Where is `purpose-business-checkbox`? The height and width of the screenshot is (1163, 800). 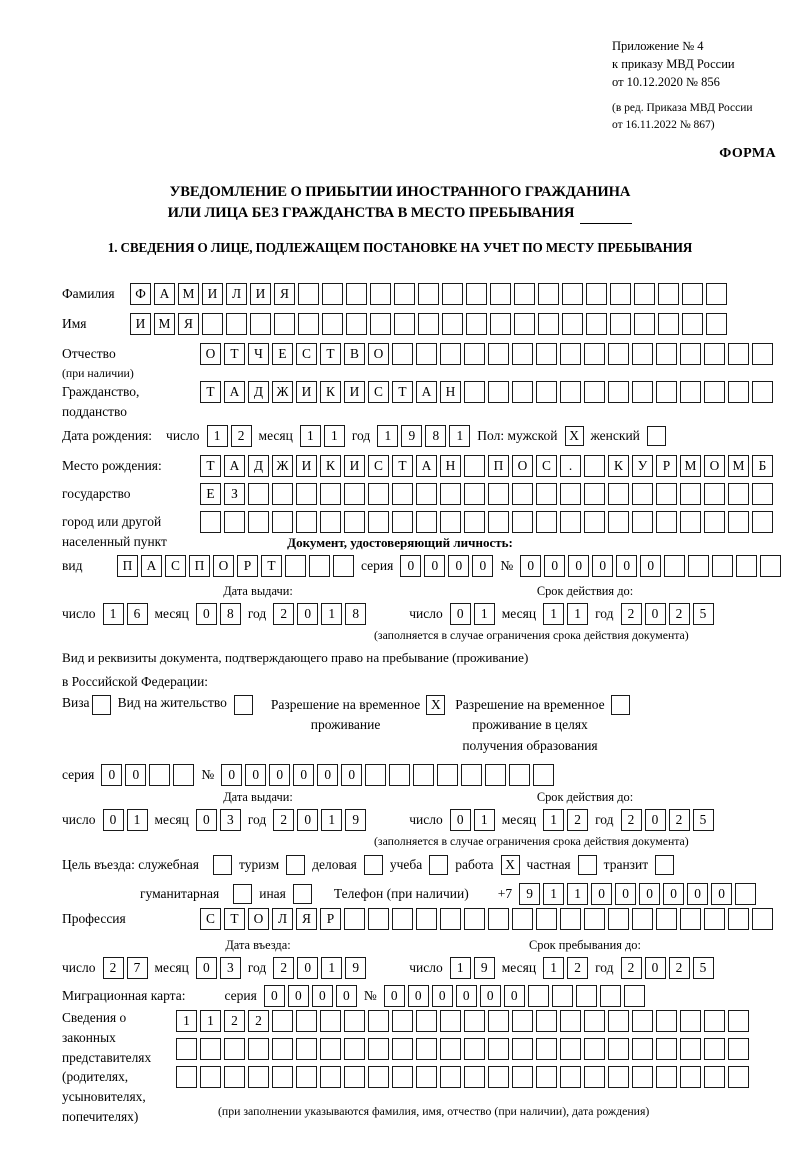
purpose-business-checkbox is located at coordinates (373, 865).